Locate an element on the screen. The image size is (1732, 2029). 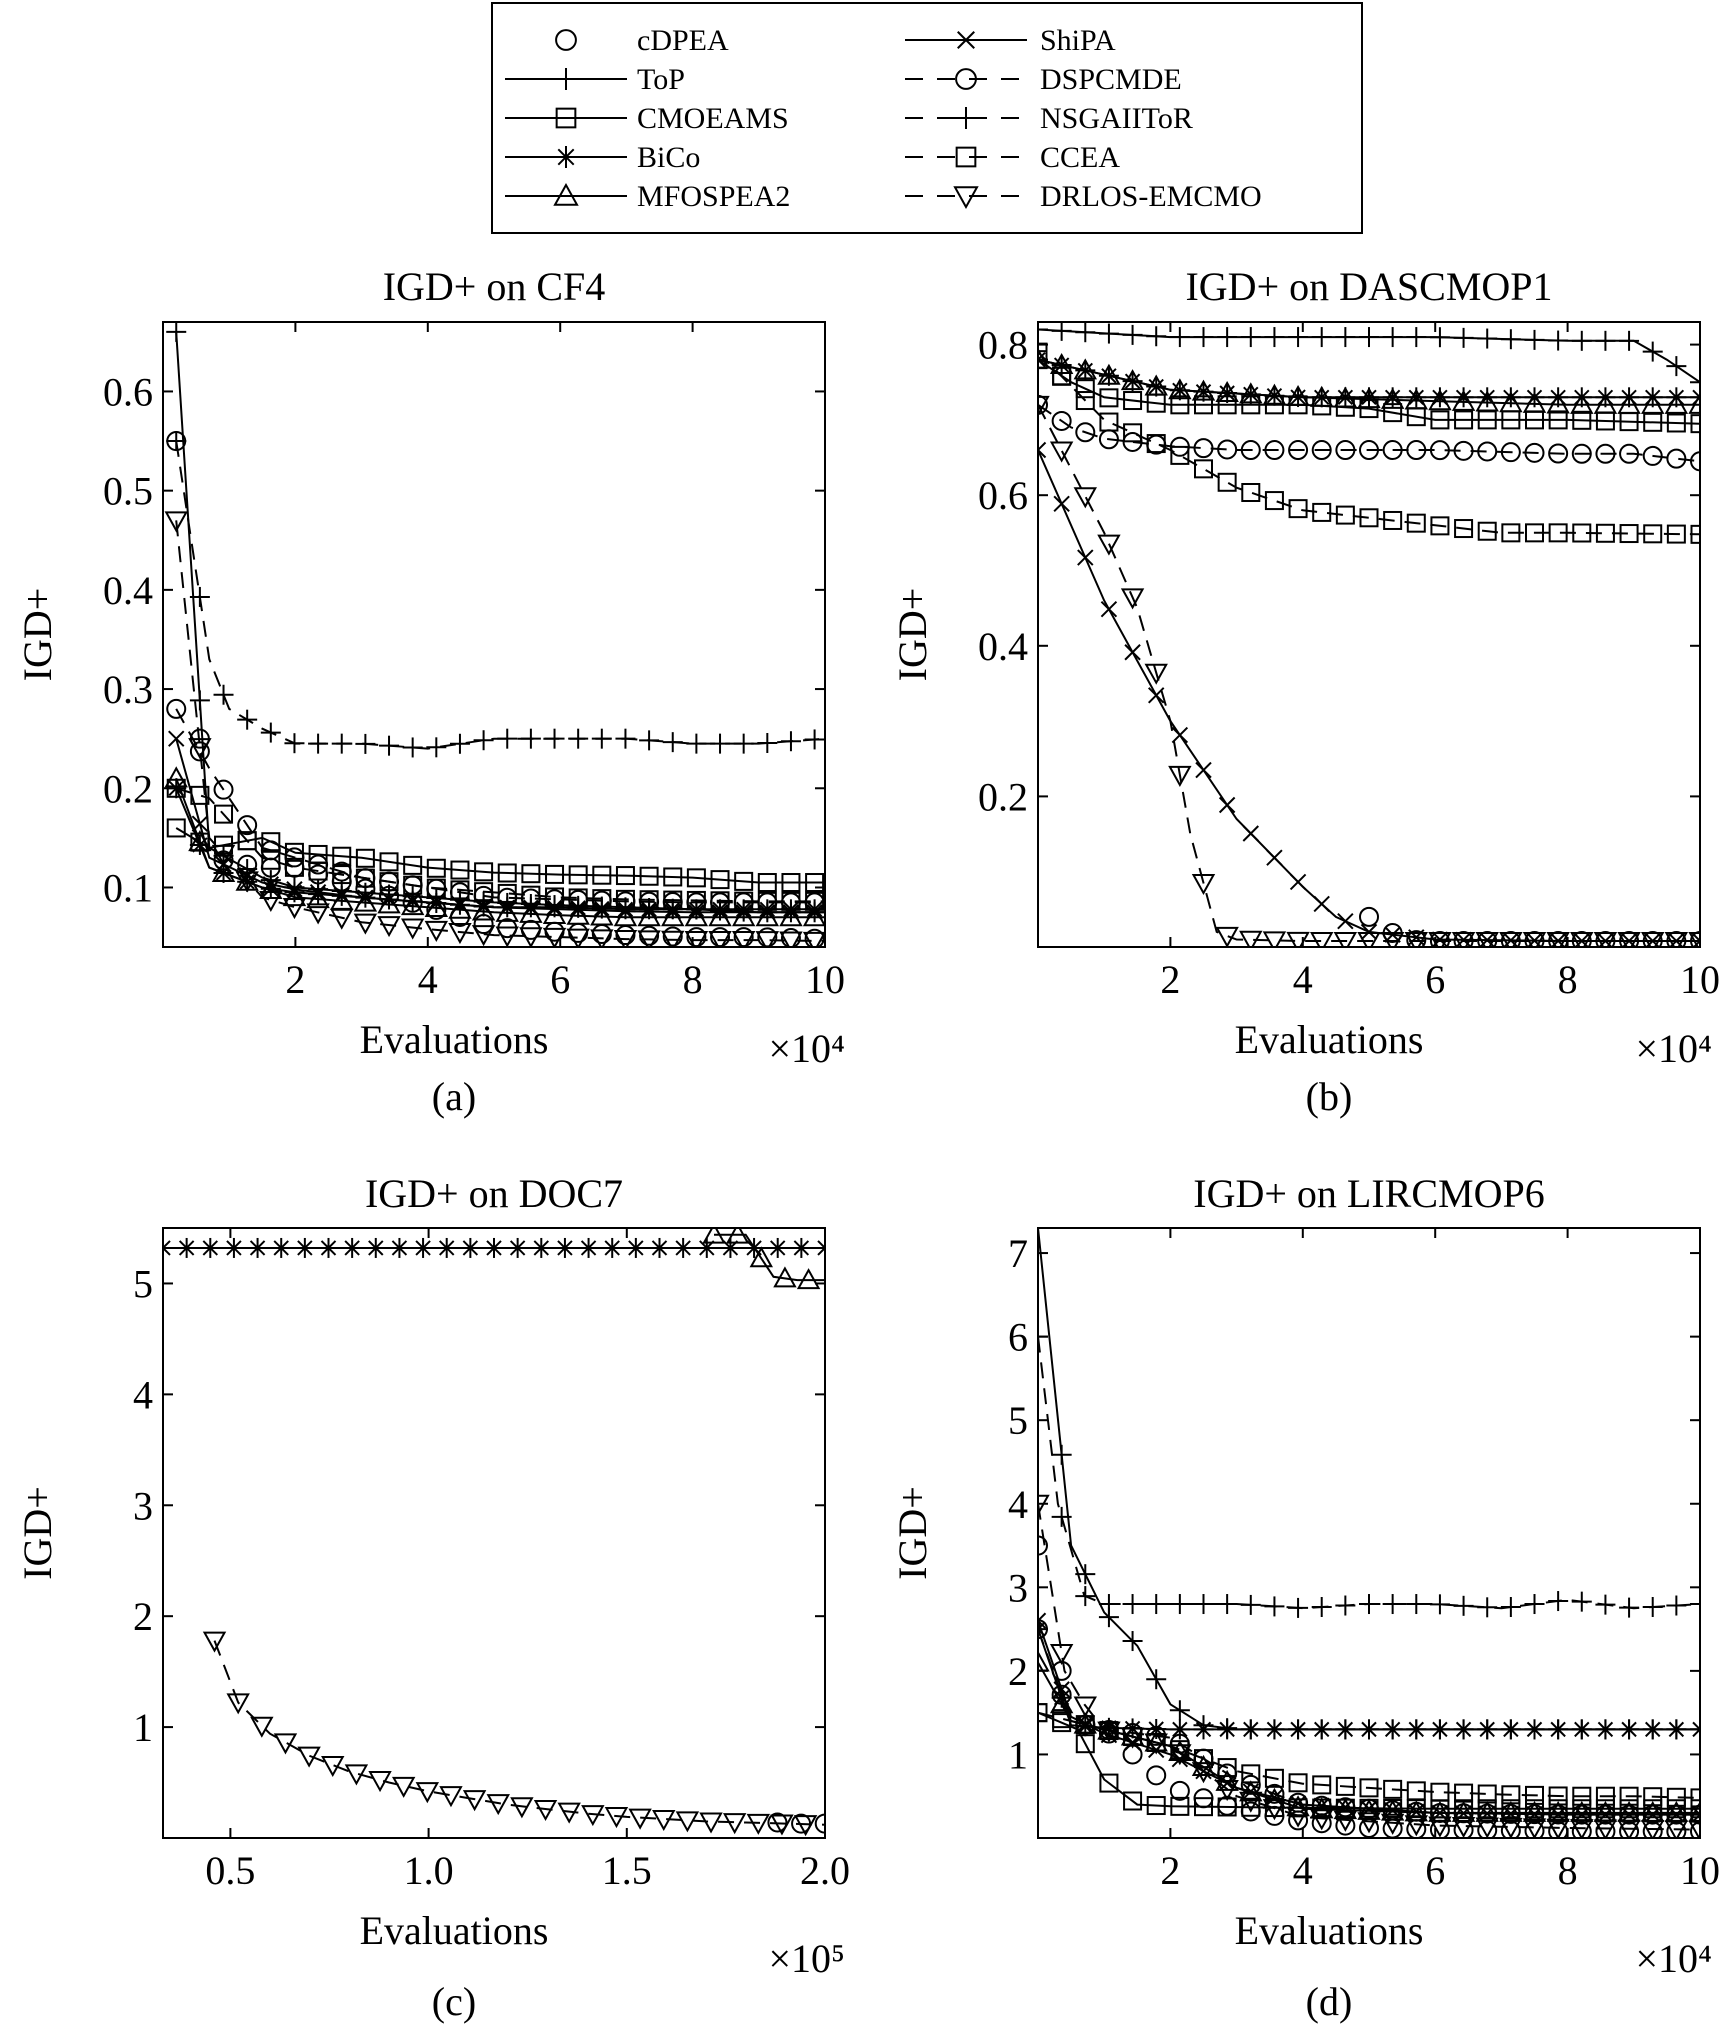
legend-marker-plus is located at coordinates (566, 79).